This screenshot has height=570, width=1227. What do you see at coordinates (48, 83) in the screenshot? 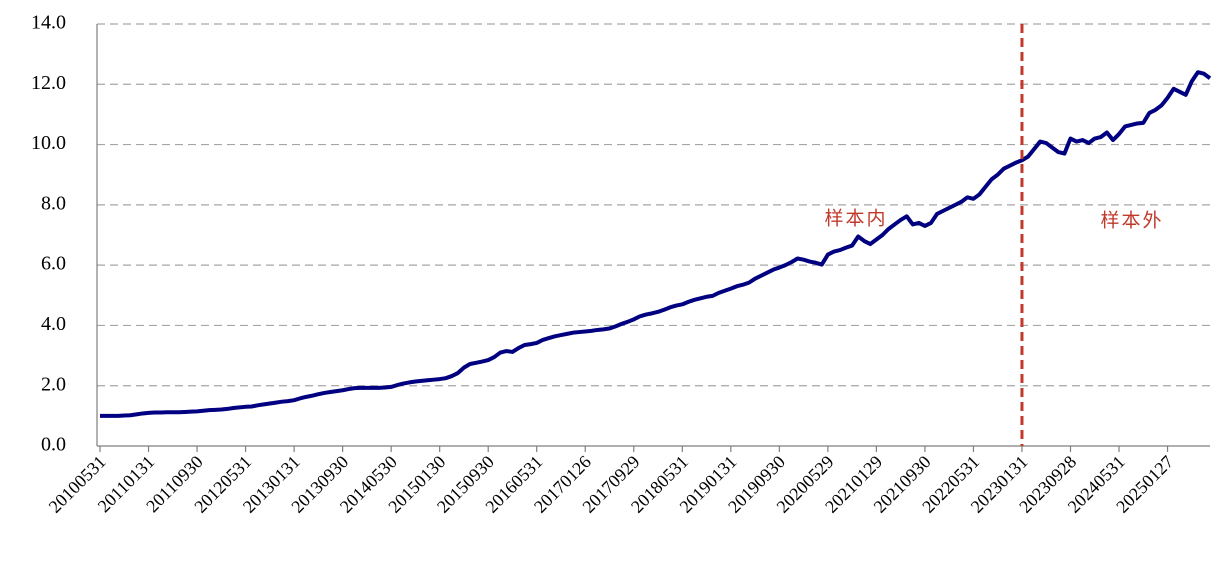
I see `y-tick-label: 12.0` at bounding box center [48, 83].